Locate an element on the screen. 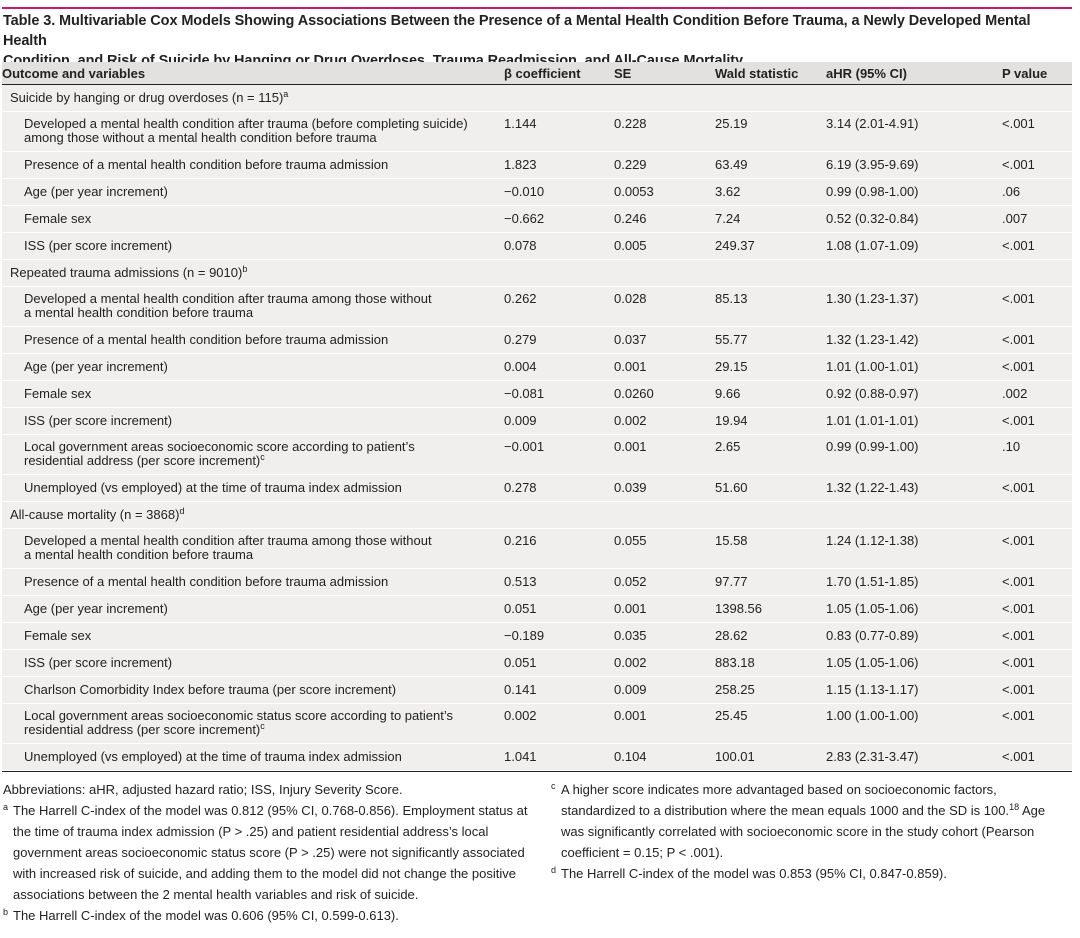 This screenshot has width=1080, height=938. table-cell: 0.001 is located at coordinates (630, 608).